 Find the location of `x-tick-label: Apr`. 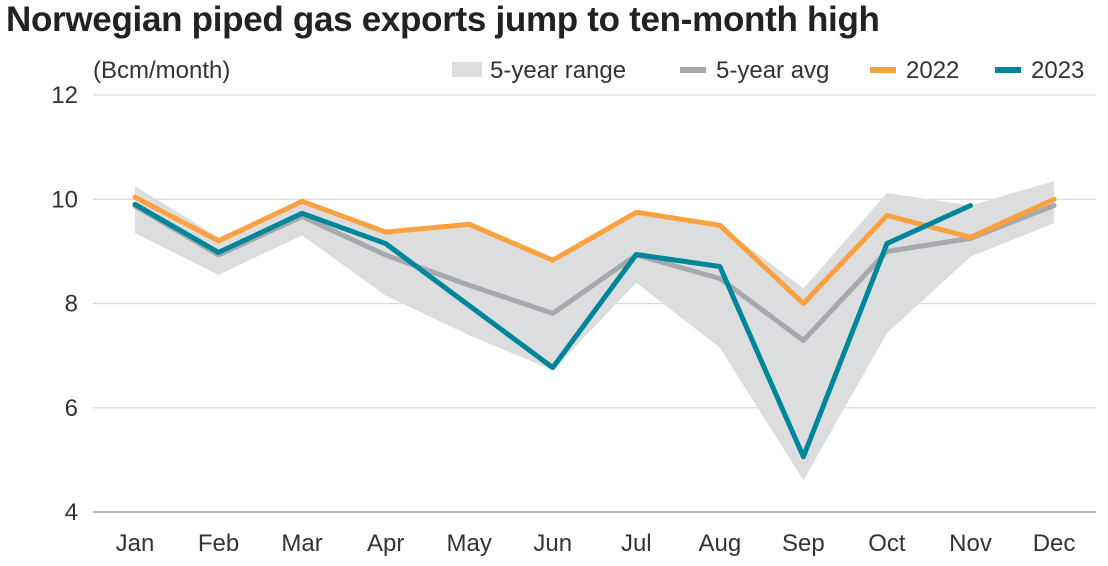

x-tick-label: Apr is located at coordinates (385, 543).